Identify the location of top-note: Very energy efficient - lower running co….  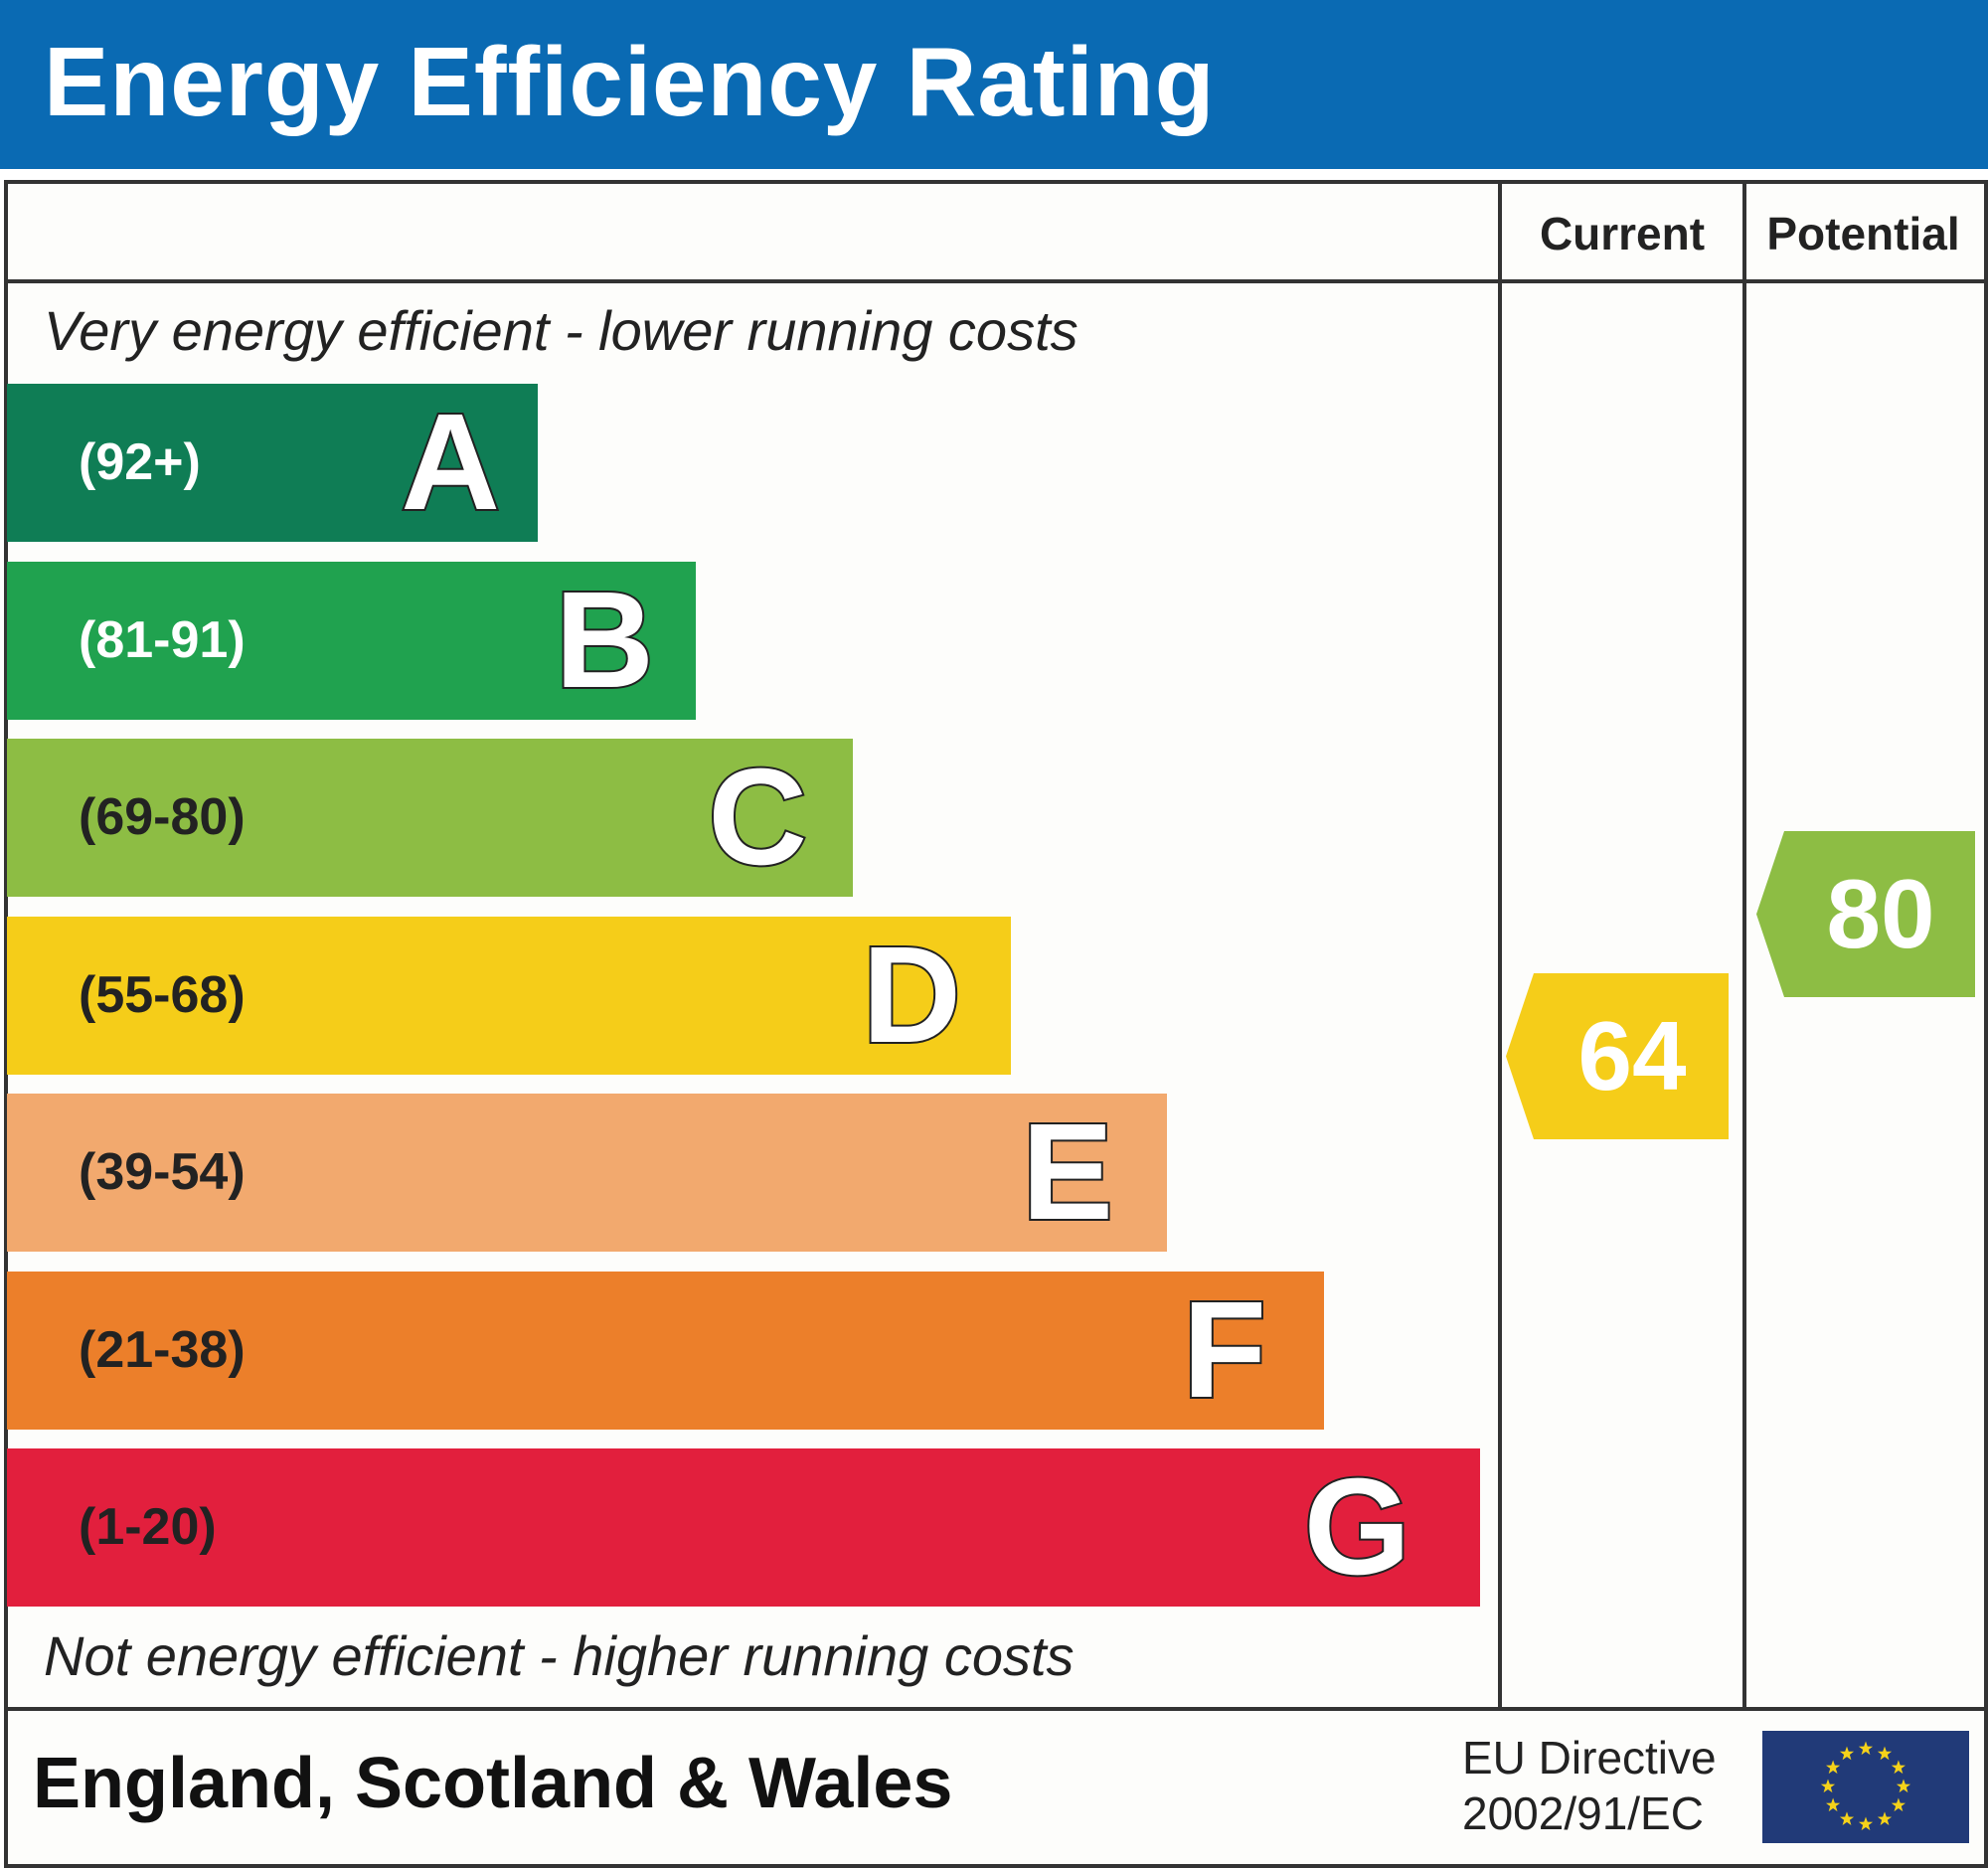
(561, 330).